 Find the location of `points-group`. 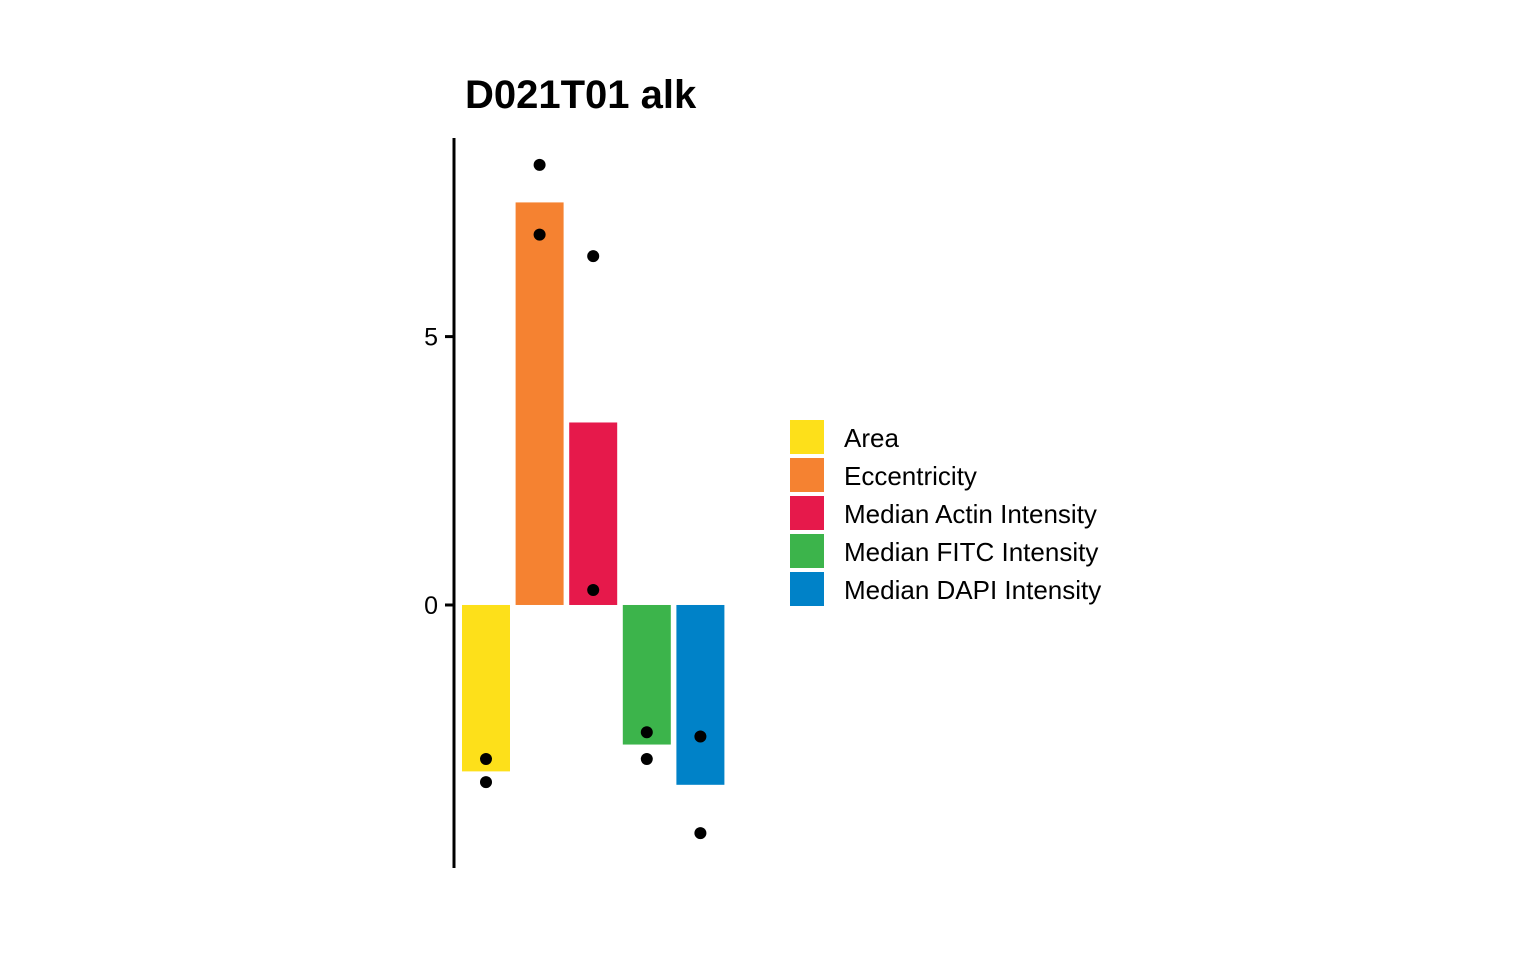

points-group is located at coordinates (593, 499).